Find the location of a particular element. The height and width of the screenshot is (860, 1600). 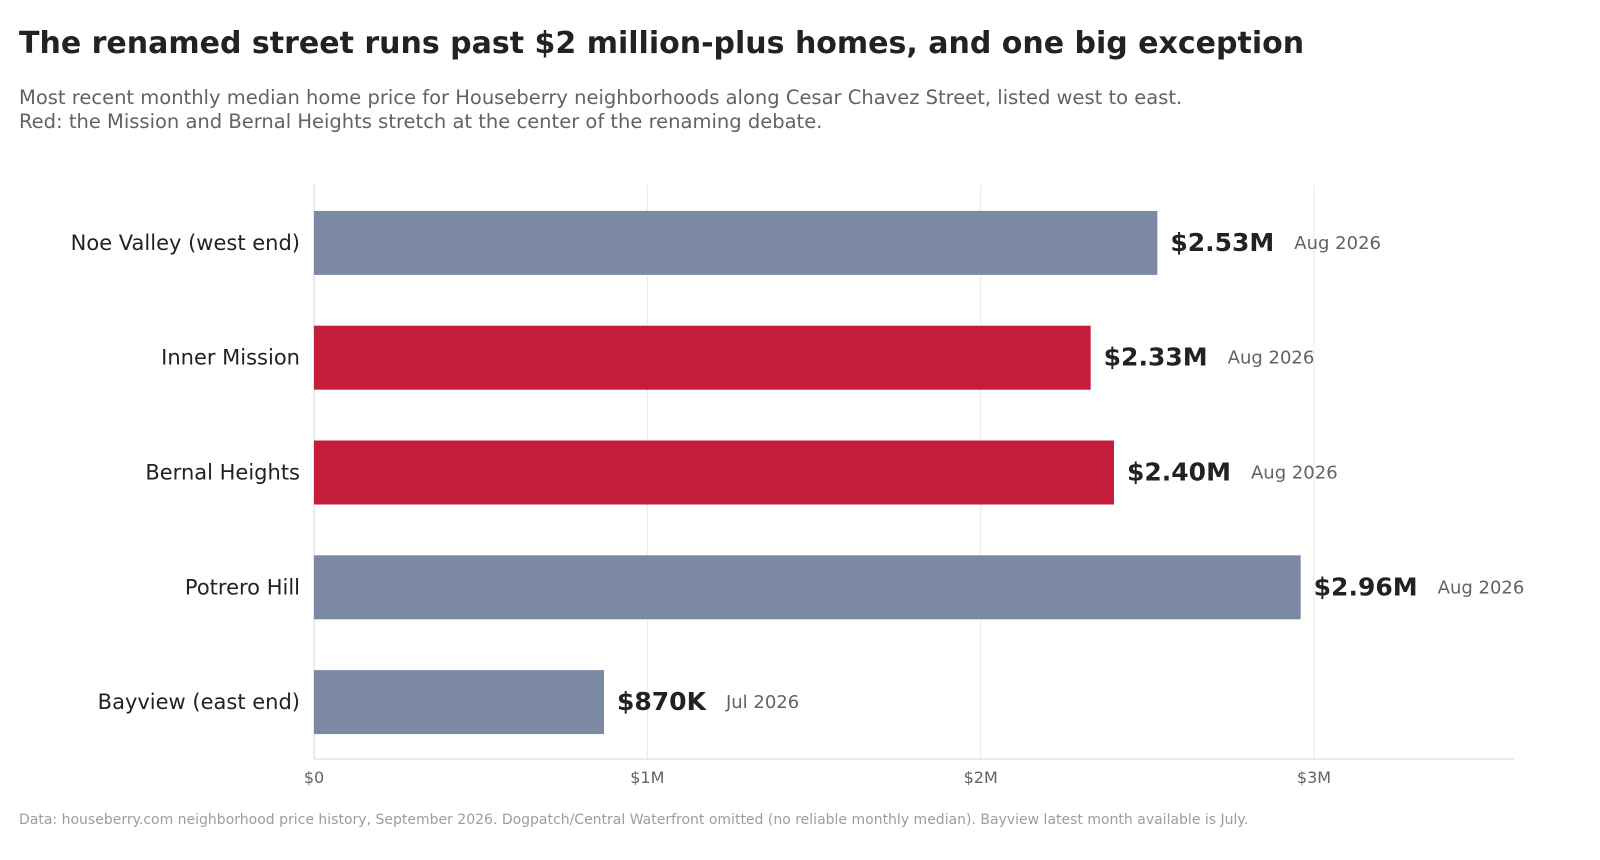

x-tick-label: $2M is located at coordinates (981, 777).